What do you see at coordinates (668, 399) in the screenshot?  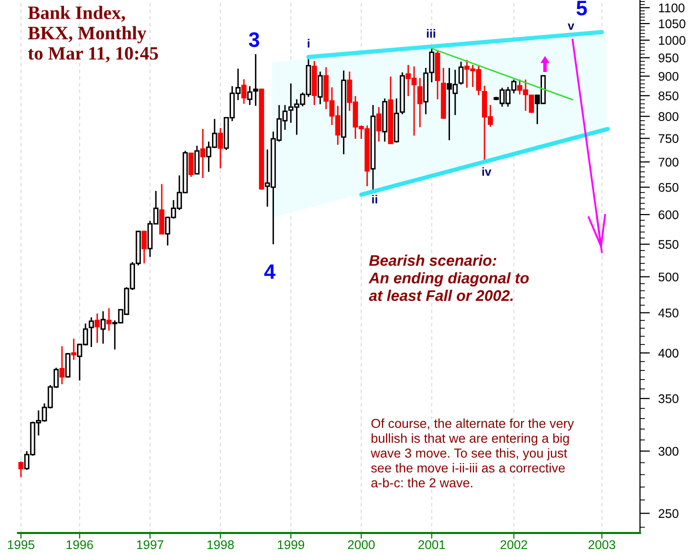 I see `y-tick-label: 350` at bounding box center [668, 399].